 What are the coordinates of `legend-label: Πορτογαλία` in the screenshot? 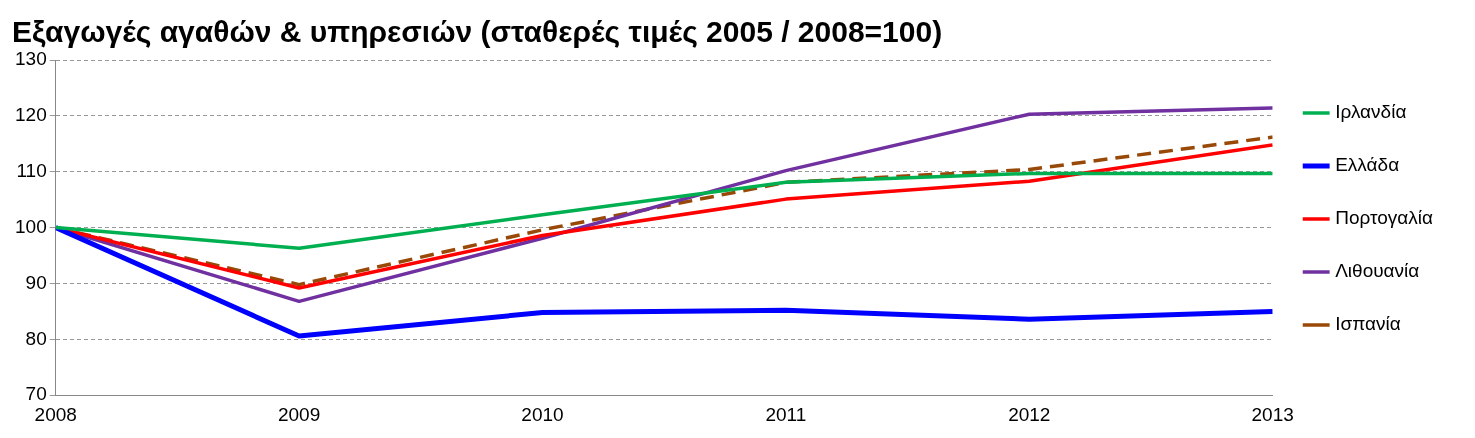 It's located at (1384, 218).